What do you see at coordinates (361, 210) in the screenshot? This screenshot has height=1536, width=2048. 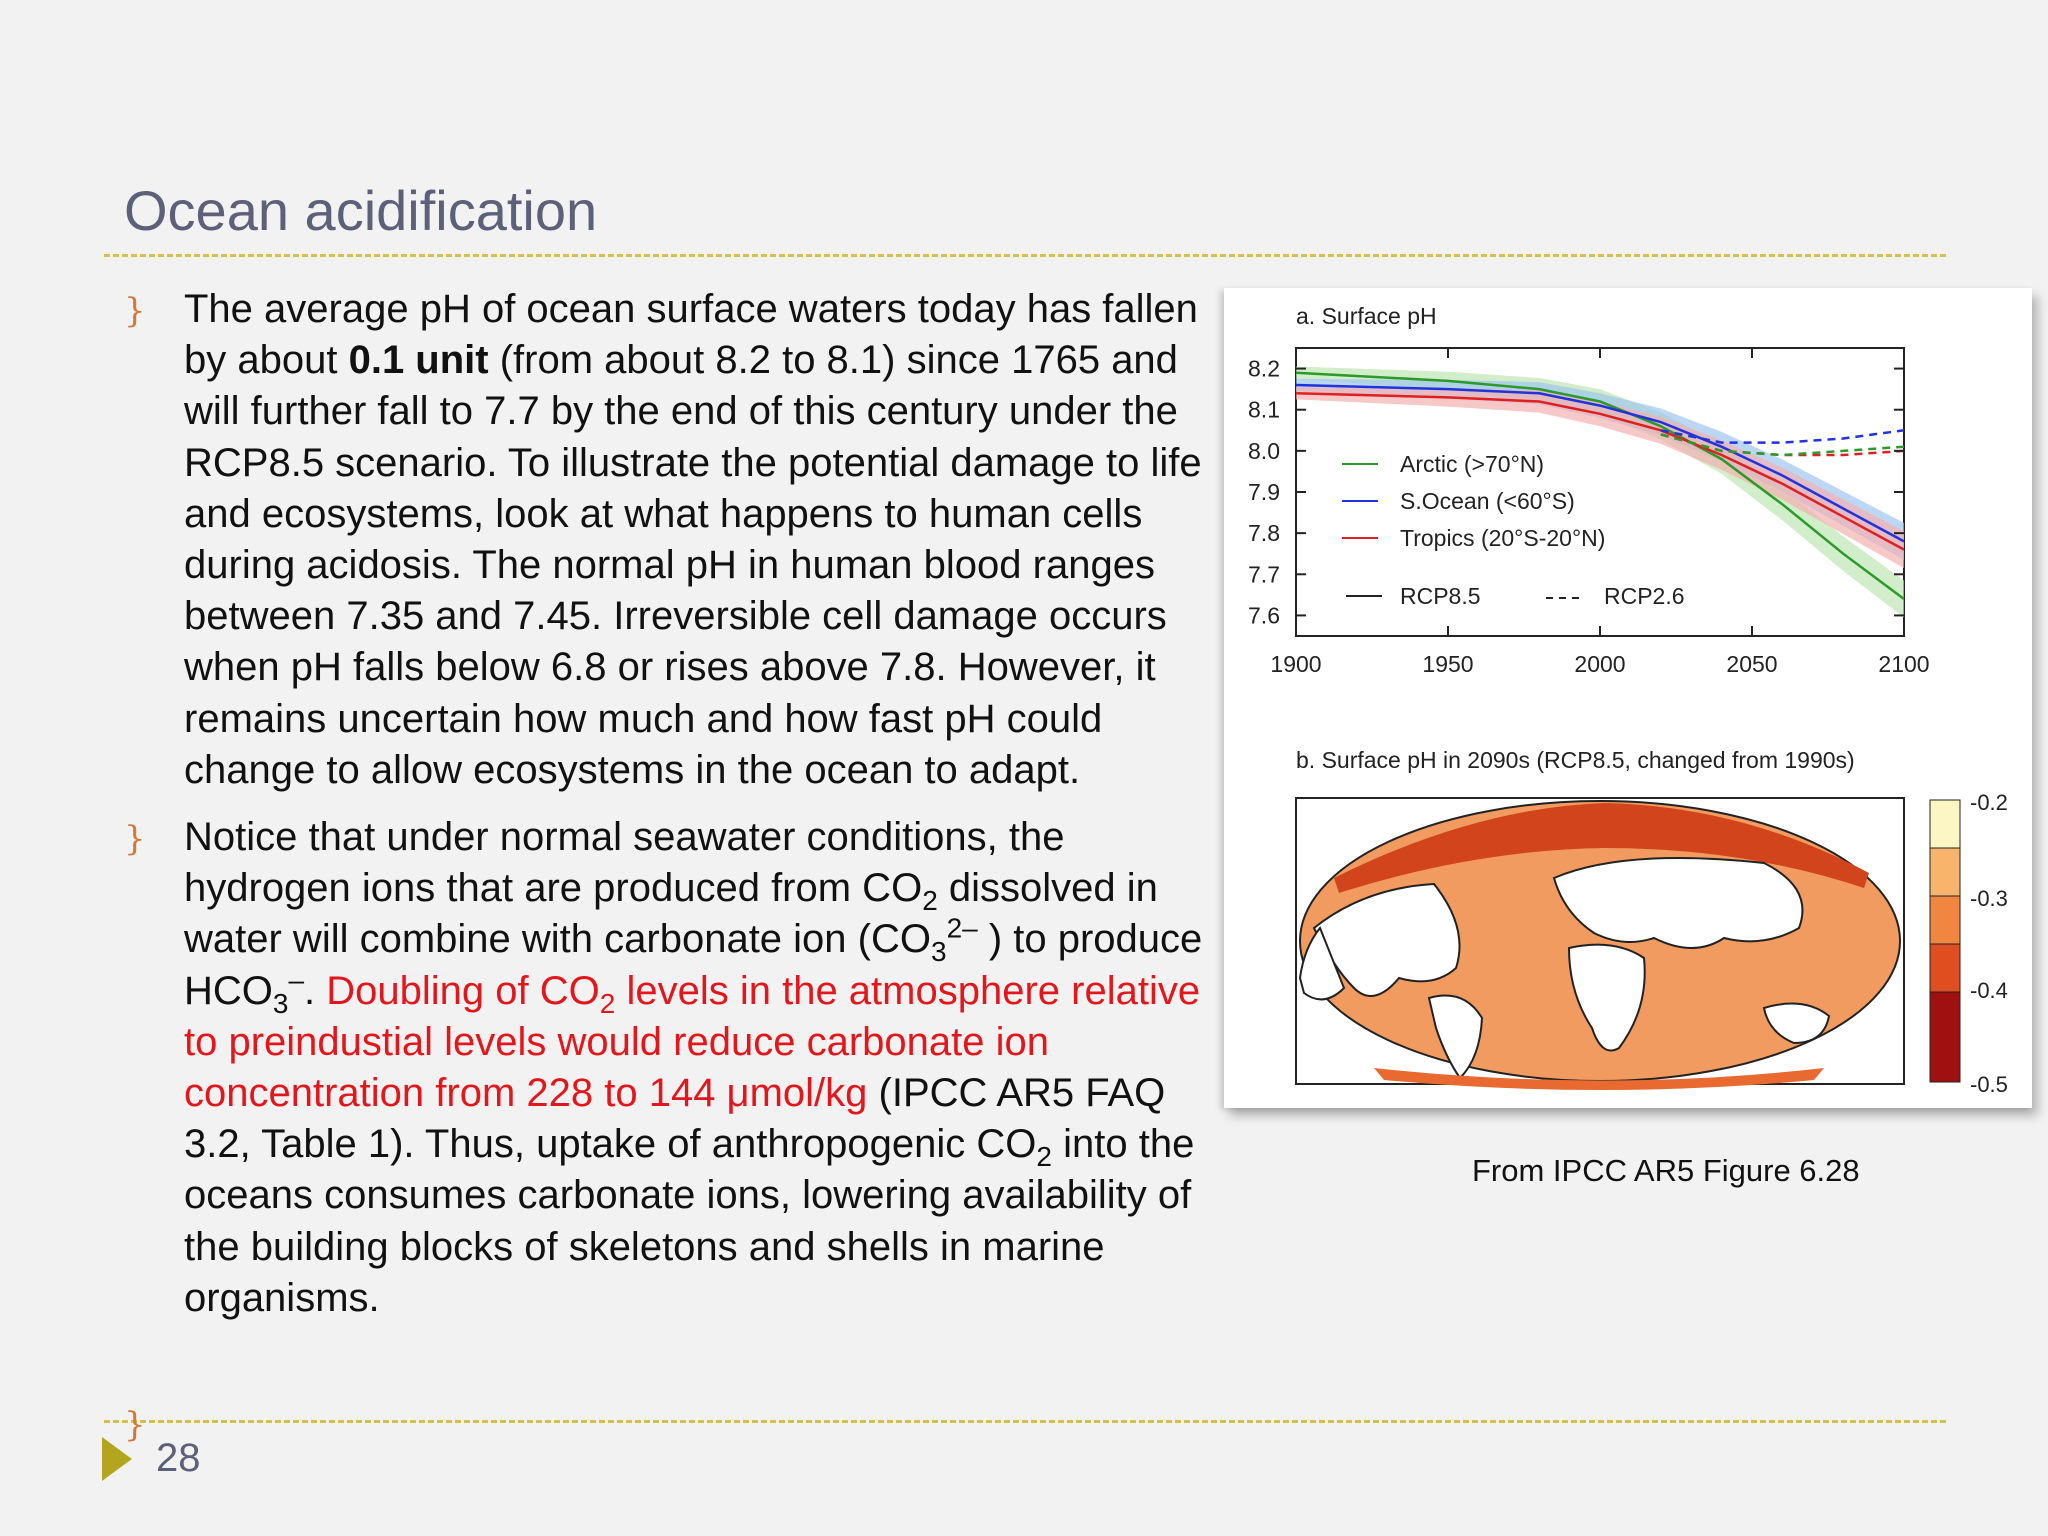 I see `slide-title: Ocean acidification` at bounding box center [361, 210].